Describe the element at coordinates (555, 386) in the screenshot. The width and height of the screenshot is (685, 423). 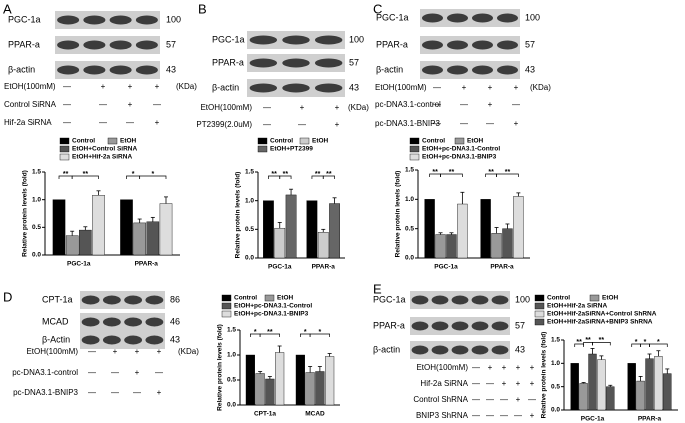
I see `y-tick-label: 0.5` at that location.